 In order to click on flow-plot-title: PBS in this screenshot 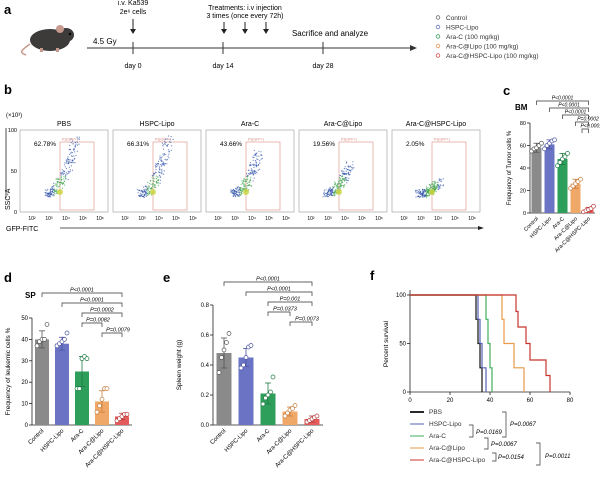, I will do `click(64, 124)`.